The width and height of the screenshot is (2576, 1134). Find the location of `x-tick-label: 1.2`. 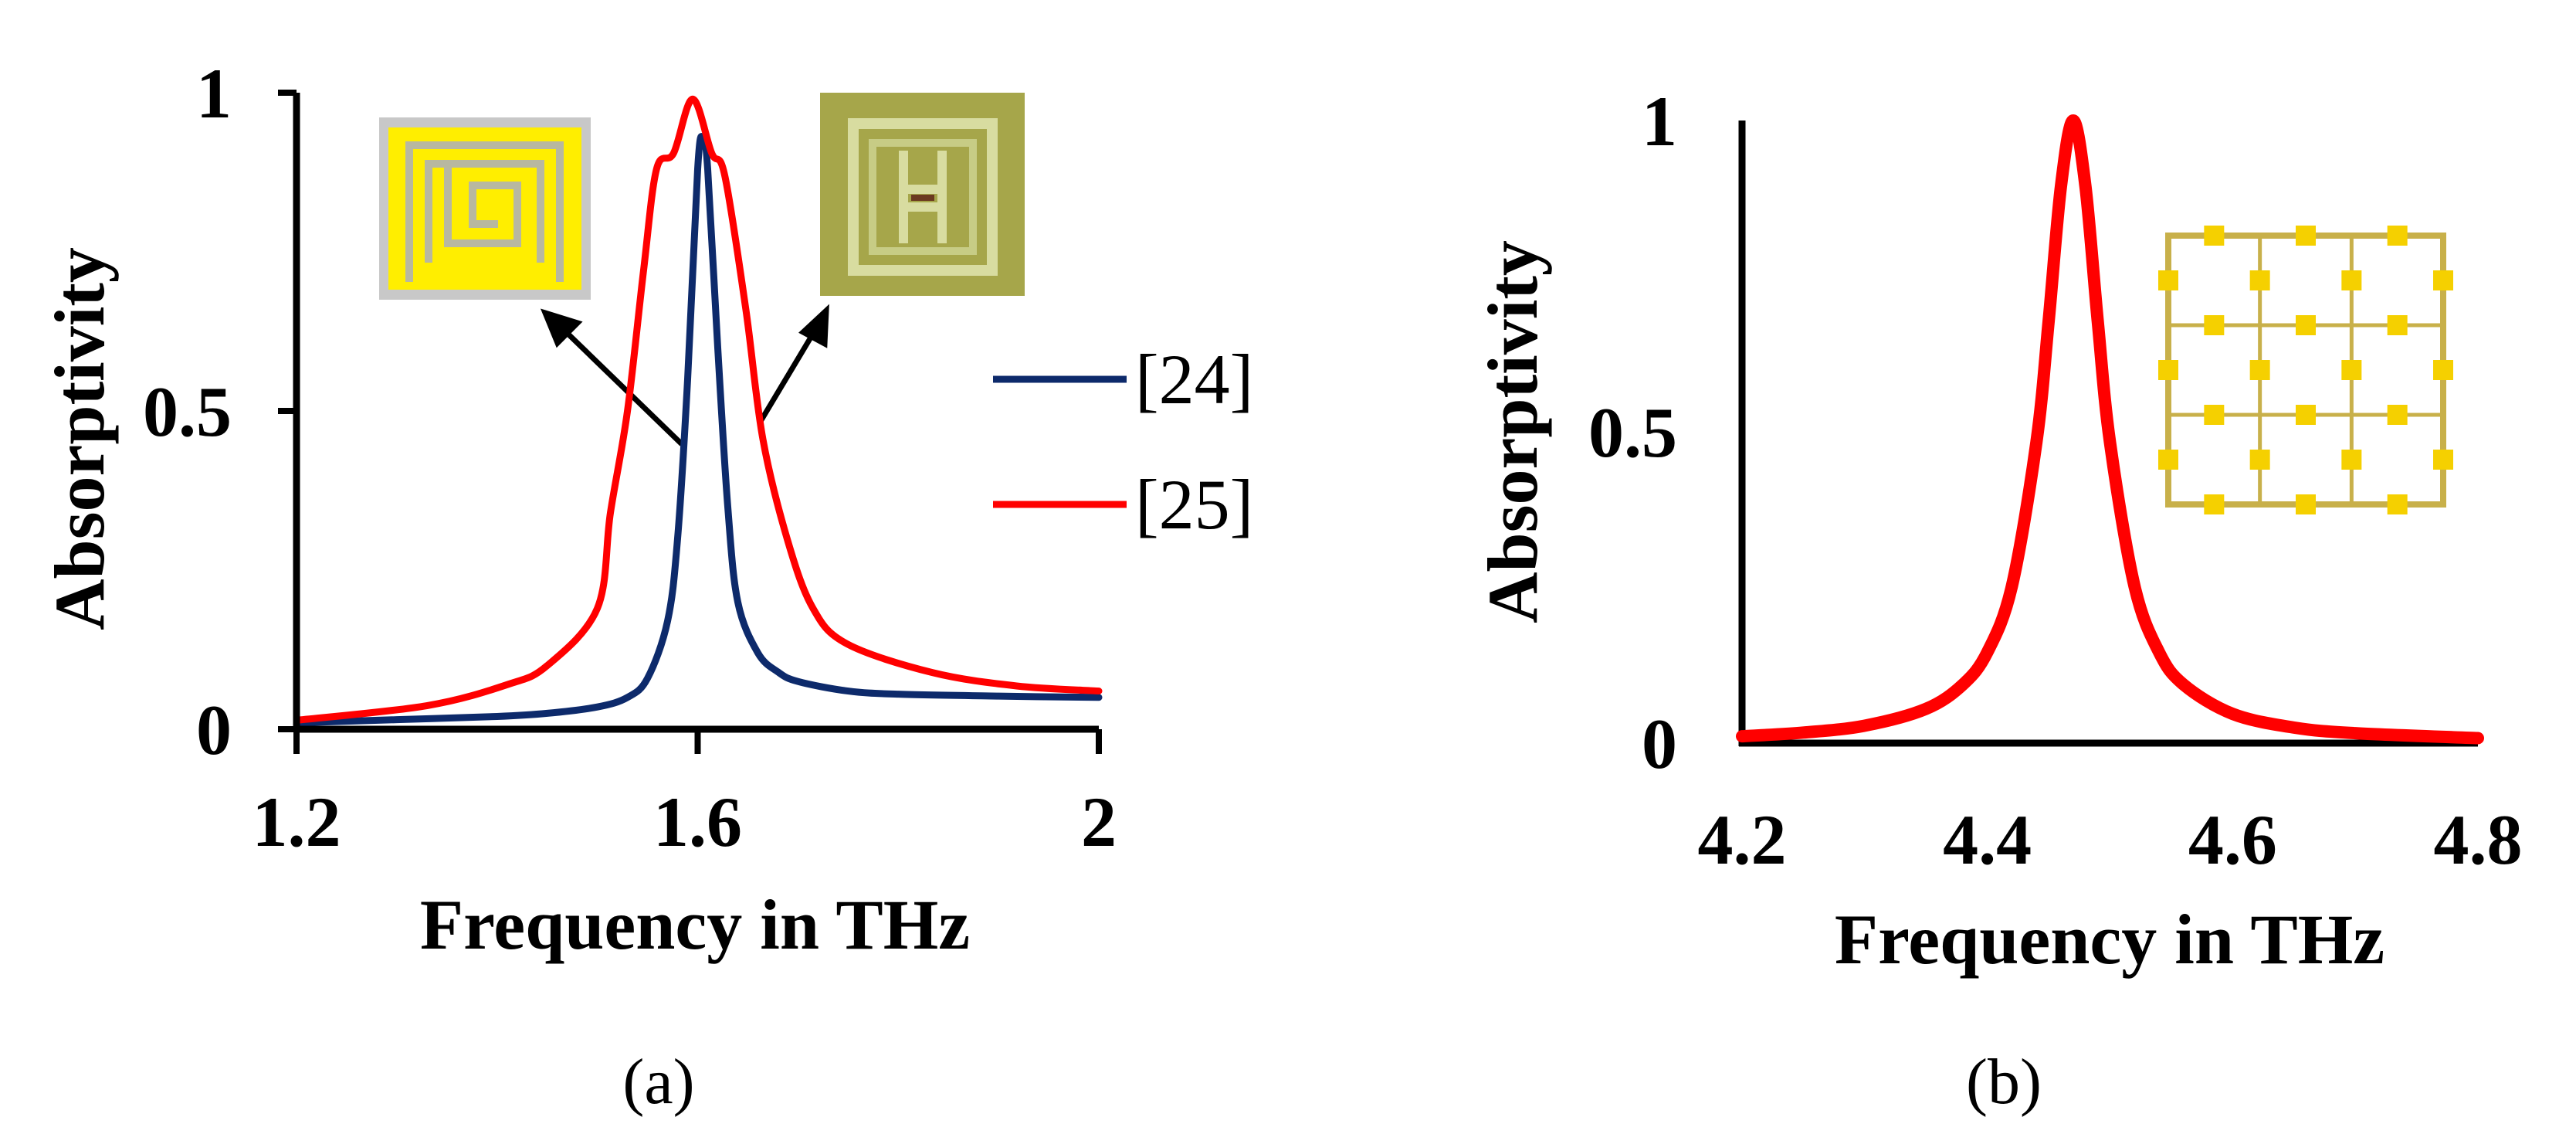

x-tick-label: 1.2 is located at coordinates (297, 822).